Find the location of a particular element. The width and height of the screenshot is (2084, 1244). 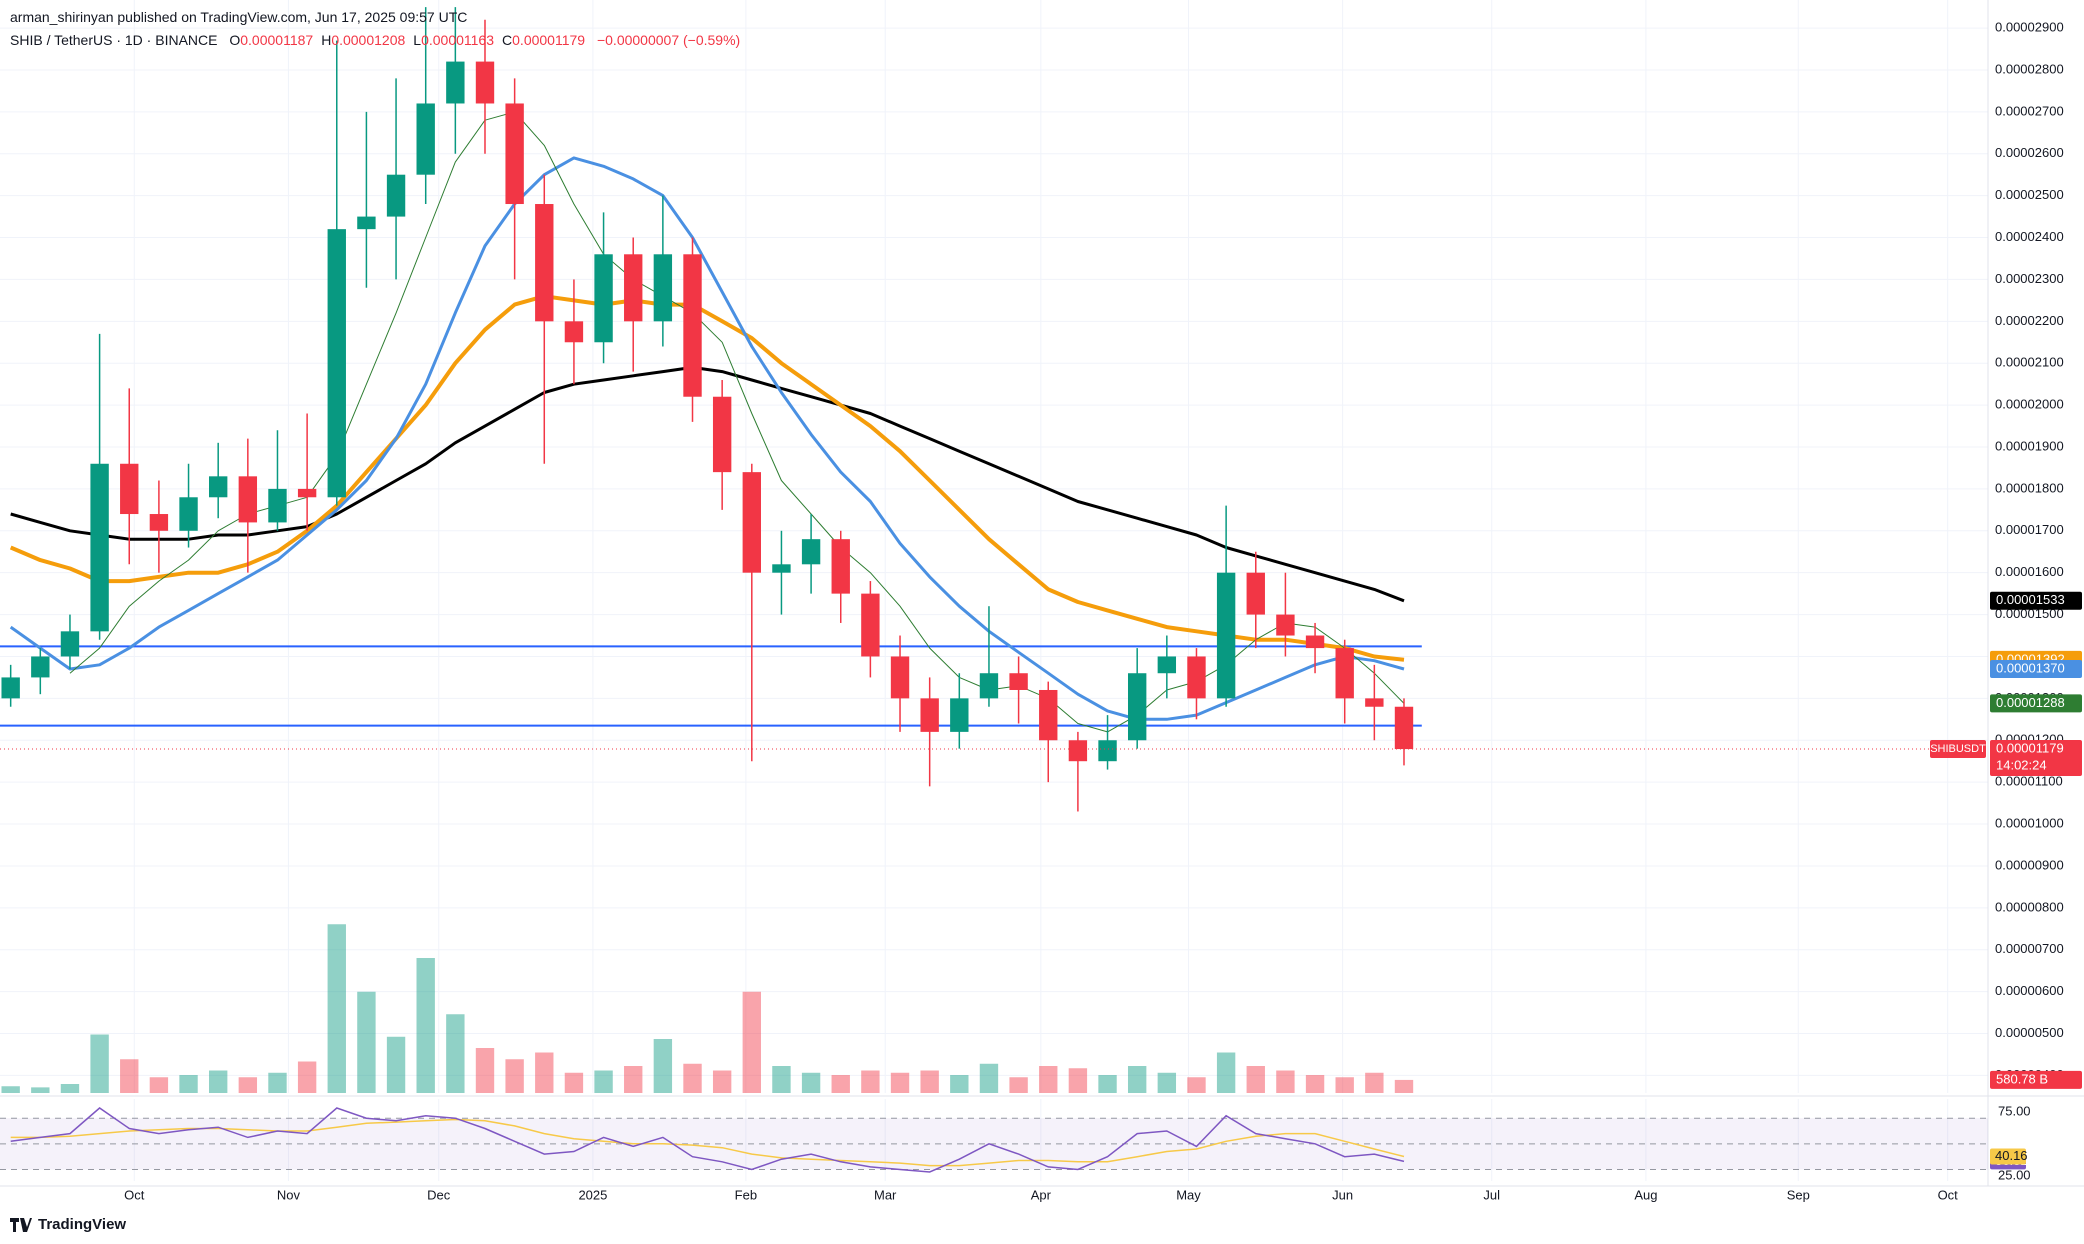

x-tick-label: Oct is located at coordinates (134, 1194).